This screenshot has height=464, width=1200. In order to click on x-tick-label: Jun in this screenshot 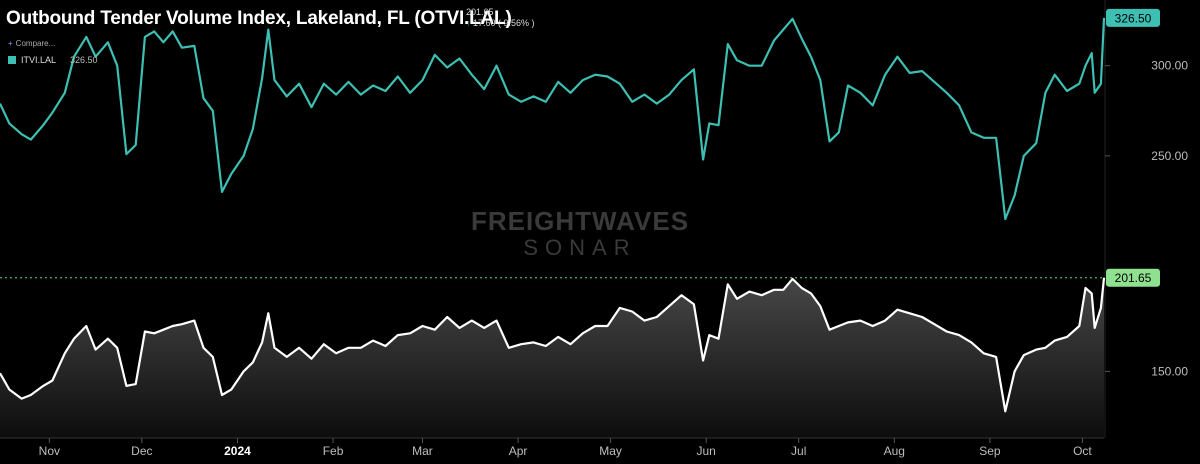, I will do `click(706, 451)`.